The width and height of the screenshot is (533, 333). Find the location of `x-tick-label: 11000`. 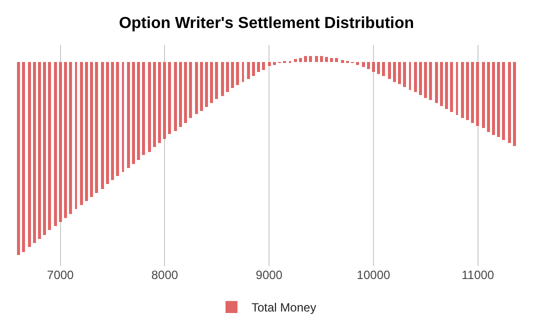

x-tick-label: 11000 is located at coordinates (478, 275).